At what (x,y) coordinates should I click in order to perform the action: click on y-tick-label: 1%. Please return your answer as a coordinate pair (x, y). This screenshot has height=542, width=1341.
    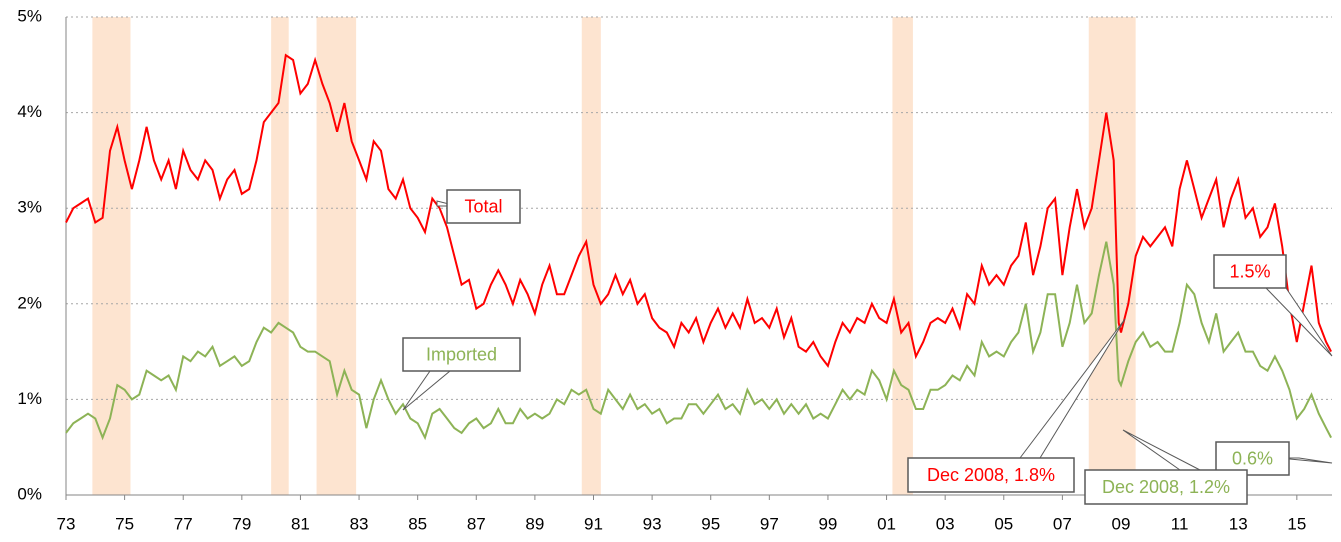
    Looking at the image, I should click on (29, 398).